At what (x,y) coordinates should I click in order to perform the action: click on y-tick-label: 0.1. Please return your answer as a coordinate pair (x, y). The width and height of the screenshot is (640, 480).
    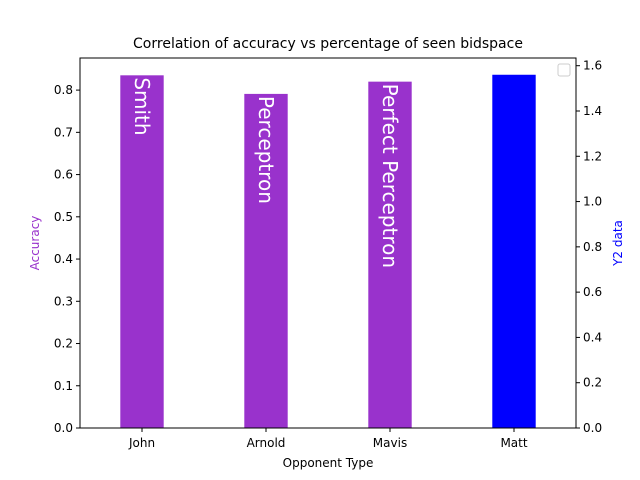
    Looking at the image, I should click on (63, 386).